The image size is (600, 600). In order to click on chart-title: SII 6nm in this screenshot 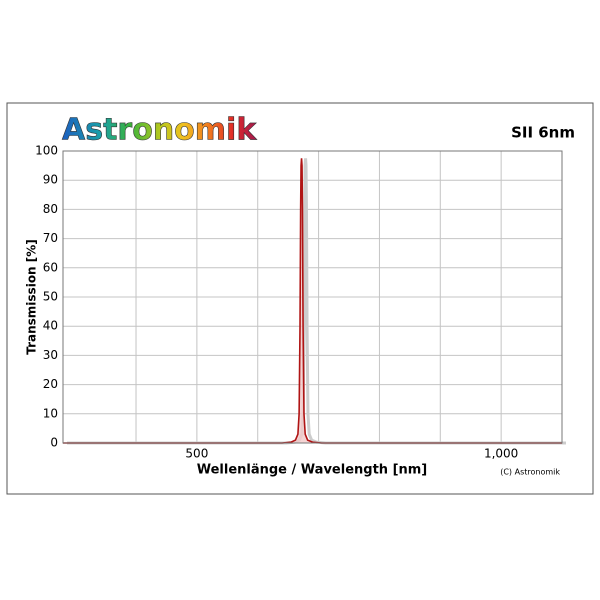, I will do `click(543, 133)`.